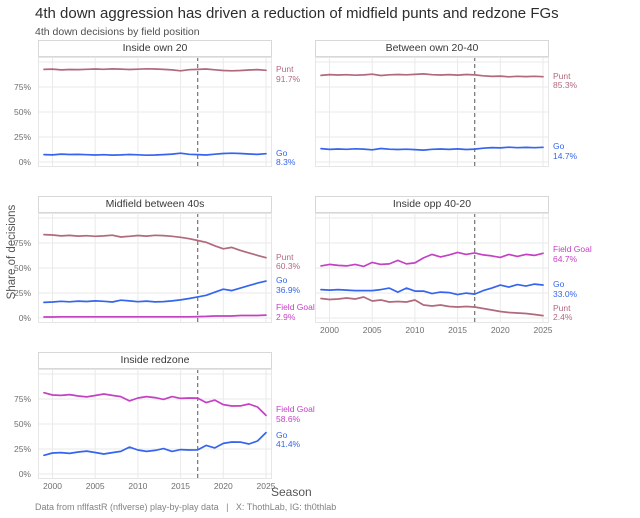 The image size is (640, 518). Describe the element at coordinates (155, 204) in the screenshot. I see `facet-strip: Midfield between 40s` at that location.